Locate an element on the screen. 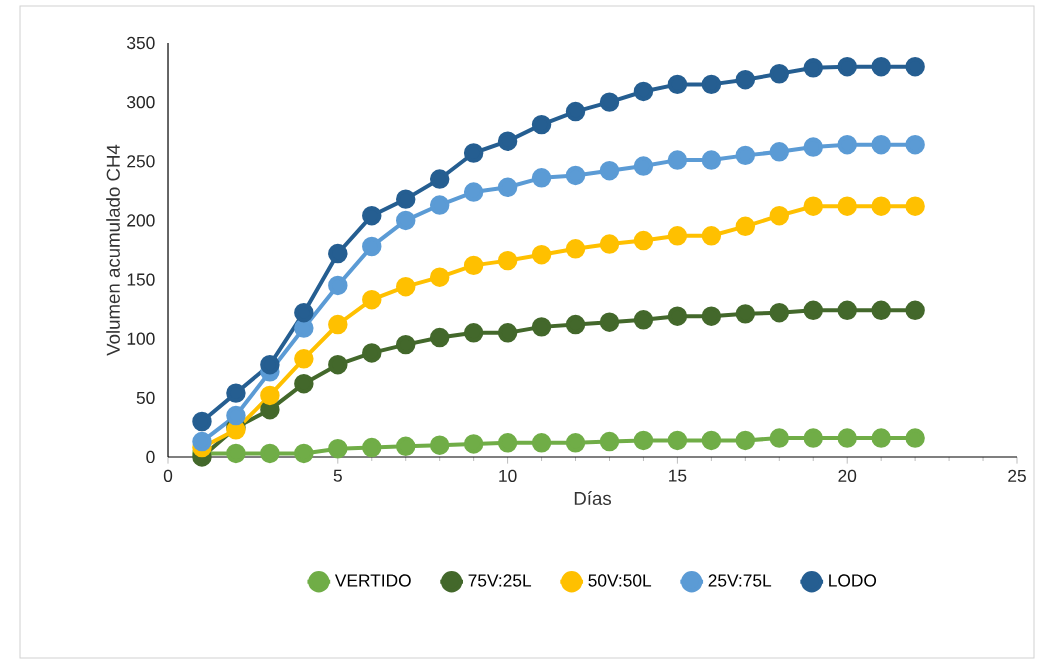 The image size is (1052, 666). y-tick-label: 200 is located at coordinates (141, 220).